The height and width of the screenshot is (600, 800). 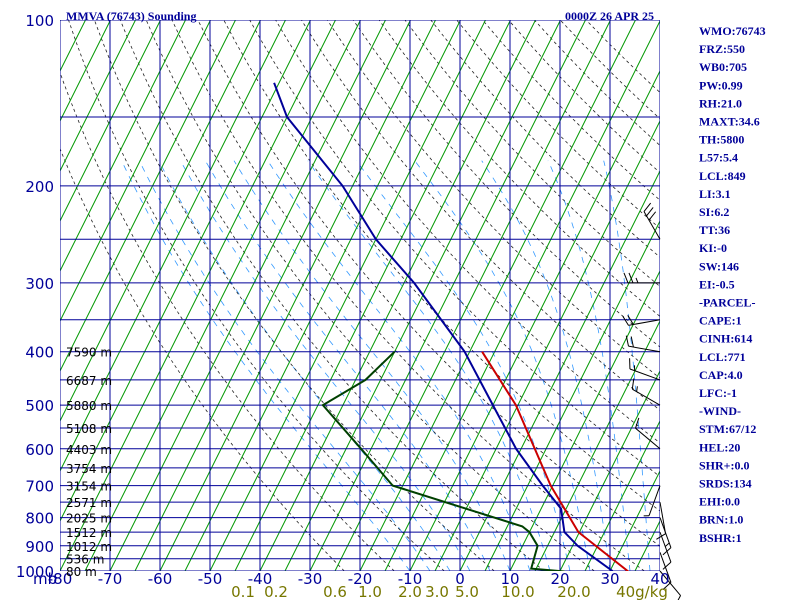 I want to click on pressure-unit-label: mb, so click(x=45, y=579).